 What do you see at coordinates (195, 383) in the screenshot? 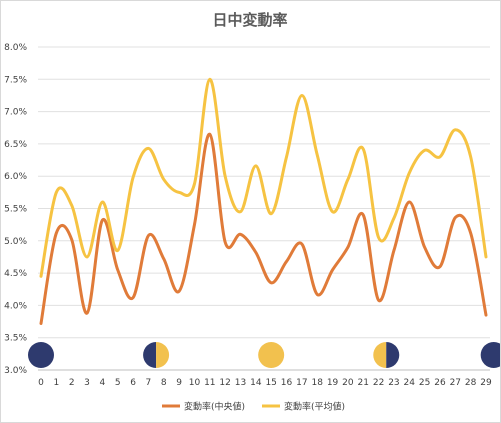
I see `x-tick-label: 10` at bounding box center [195, 383].